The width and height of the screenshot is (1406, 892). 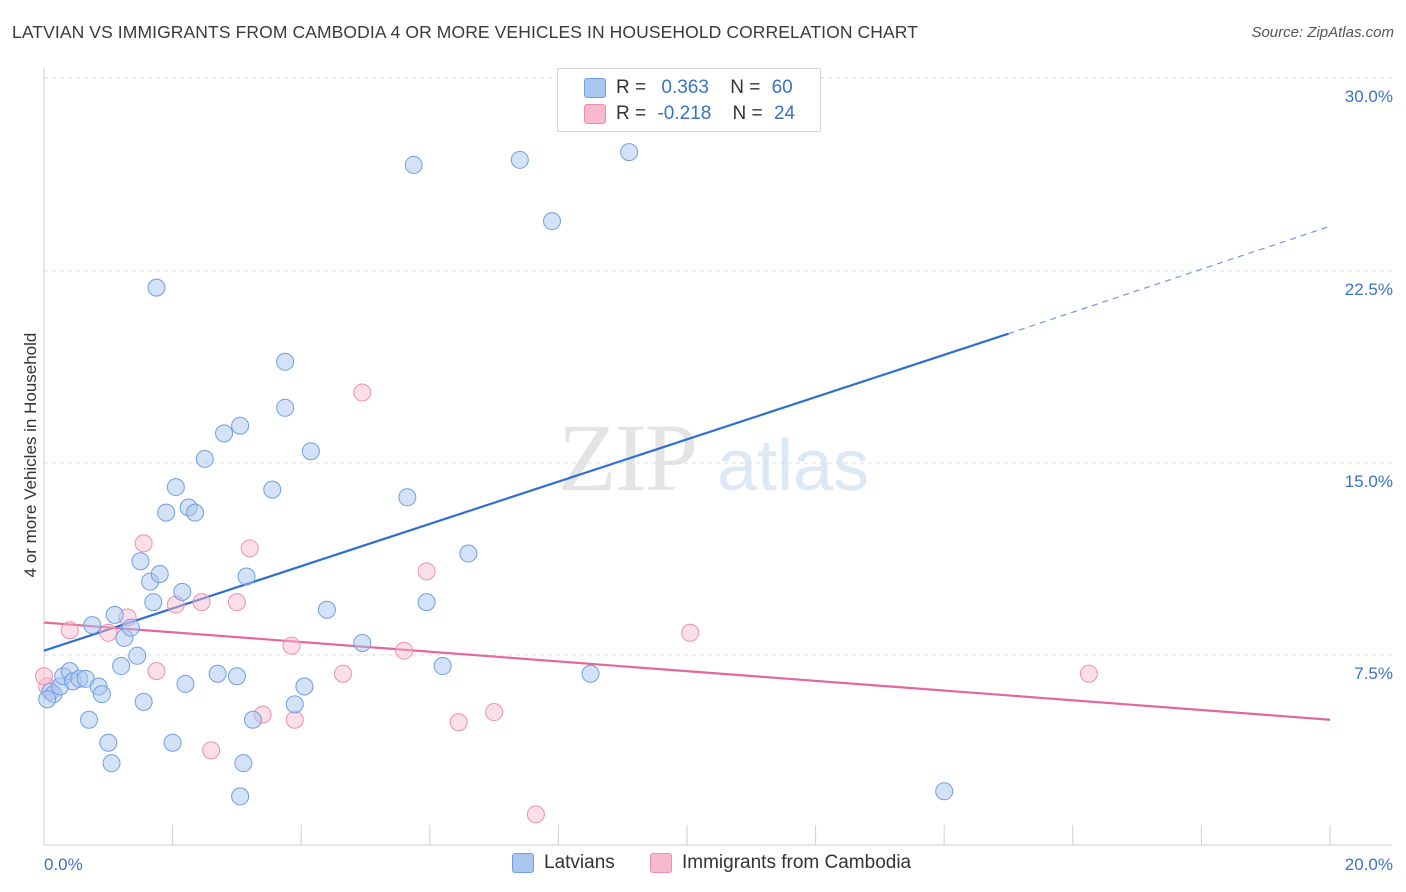 I want to click on x-tick-label: 0.0%, so click(x=63, y=864).